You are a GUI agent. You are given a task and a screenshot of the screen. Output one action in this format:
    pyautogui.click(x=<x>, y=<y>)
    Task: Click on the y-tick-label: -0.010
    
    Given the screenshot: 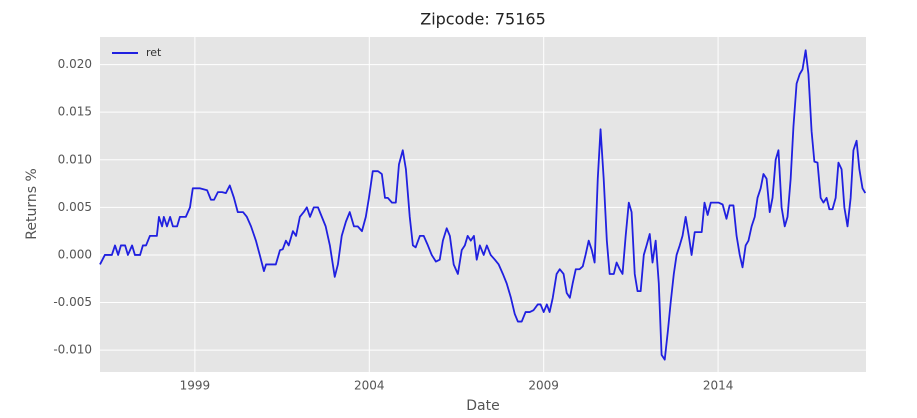 What is the action you would take?
    pyautogui.click(x=72, y=350)
    